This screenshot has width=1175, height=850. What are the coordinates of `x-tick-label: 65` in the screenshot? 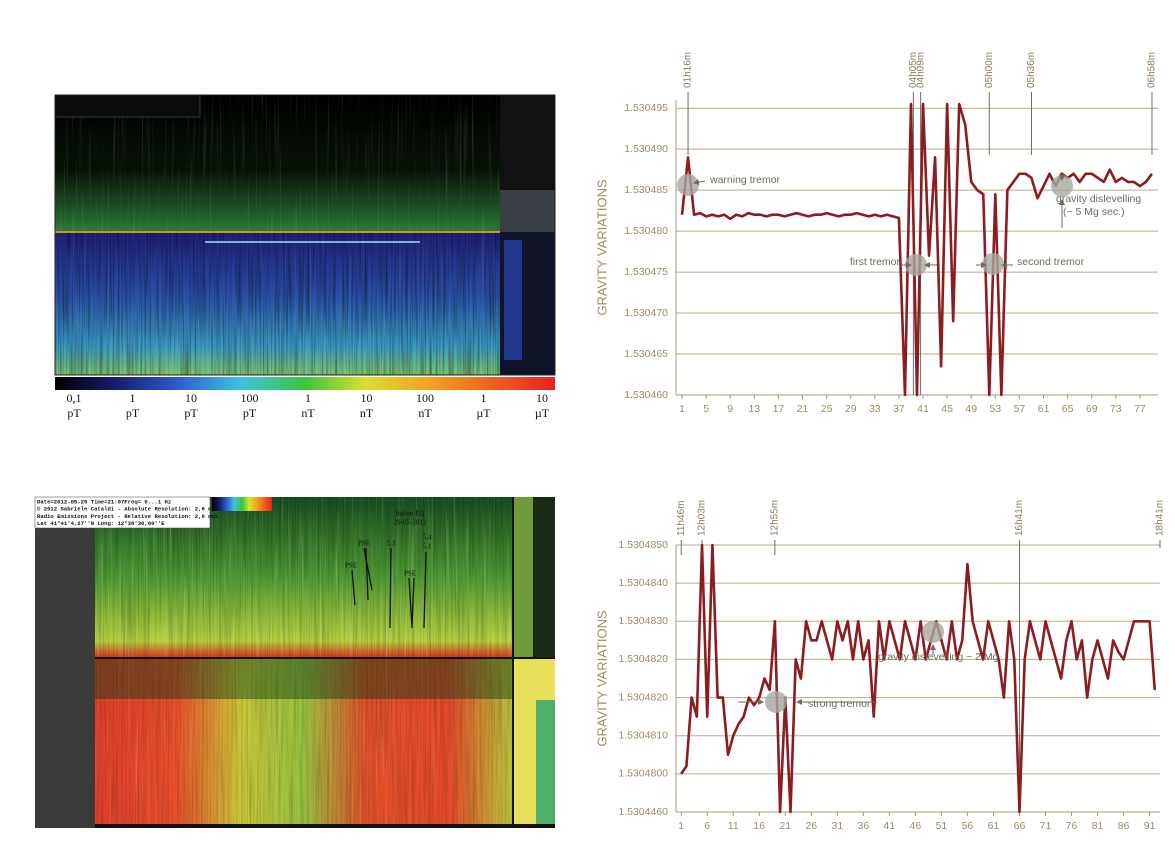 It's located at (1068, 409).